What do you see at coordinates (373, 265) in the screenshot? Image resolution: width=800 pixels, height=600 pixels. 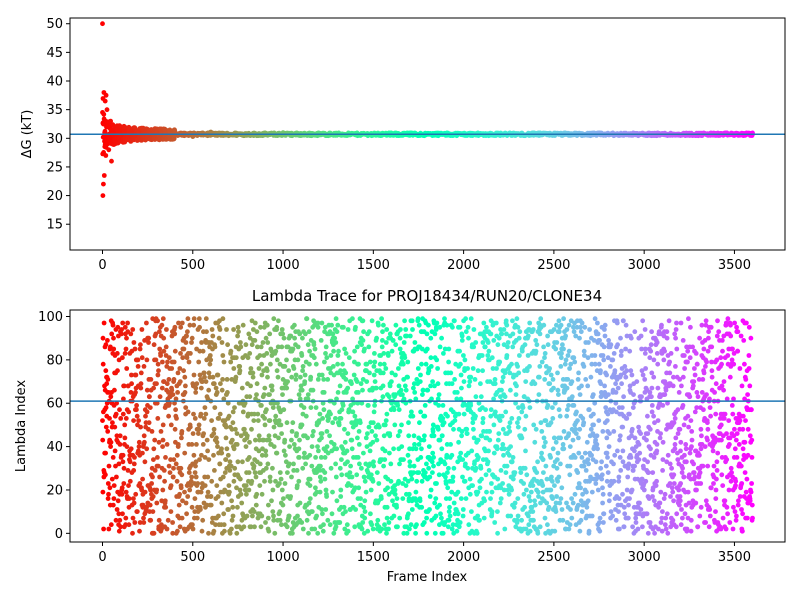 I see `x-tick-label: 1500` at bounding box center [373, 265].